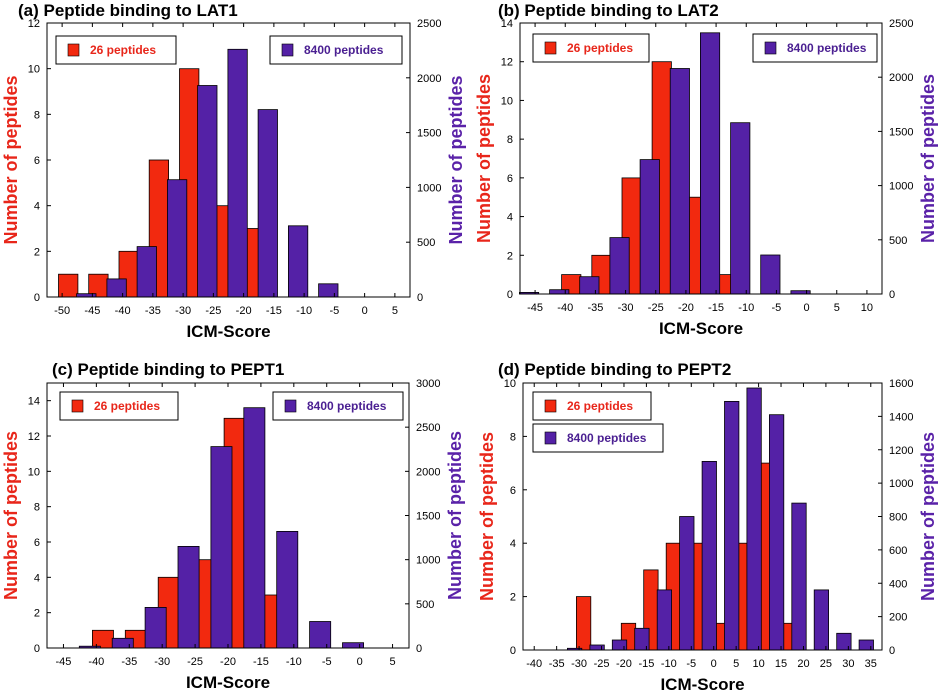  I want to click on x-tick-label: -35, so click(595, 308).